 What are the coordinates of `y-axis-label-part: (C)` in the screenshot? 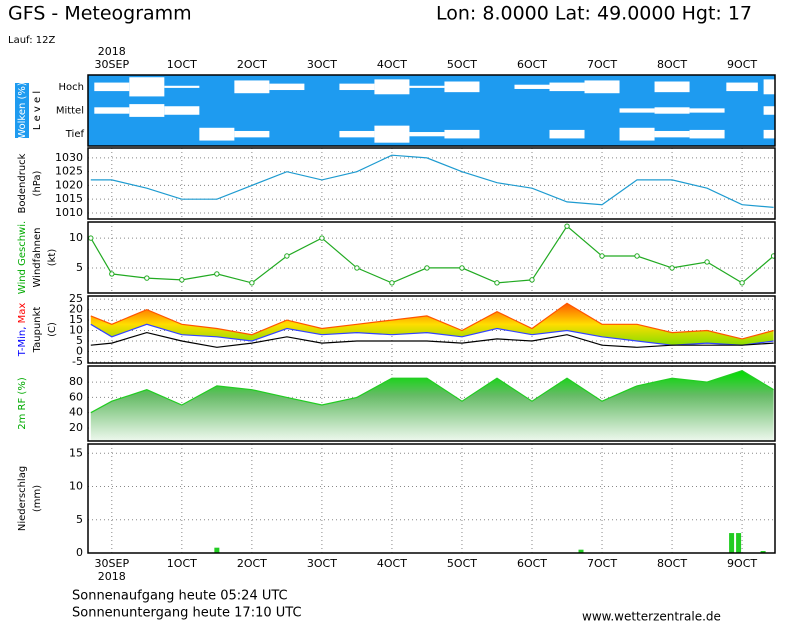 It's located at (52, 329).